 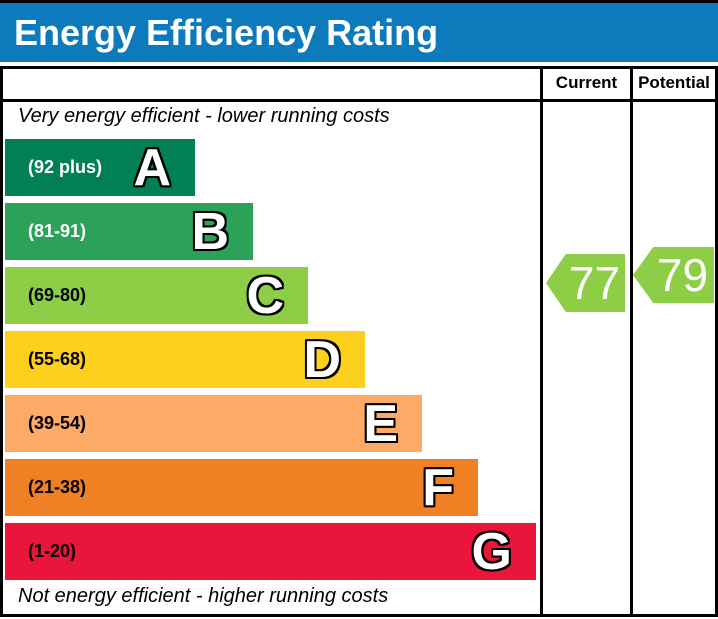 I want to click on potential-column-header: Potential, so click(x=674, y=82).